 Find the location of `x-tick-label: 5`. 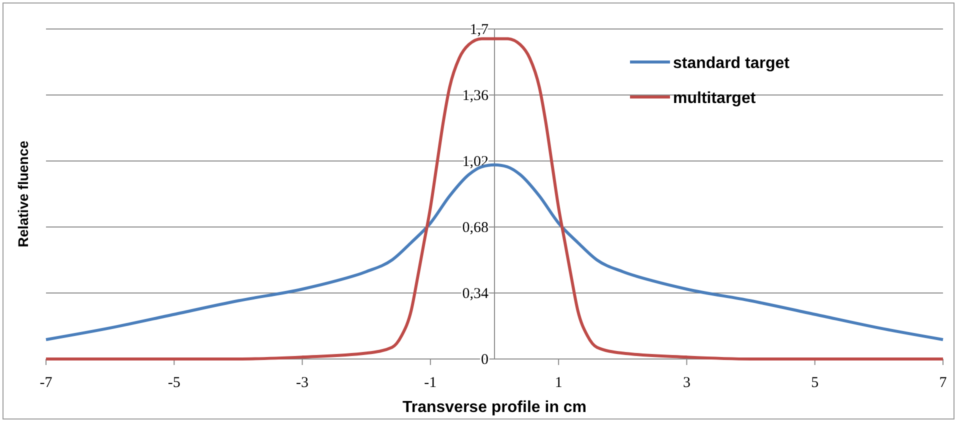

x-tick-label: 5 is located at coordinates (815, 383).